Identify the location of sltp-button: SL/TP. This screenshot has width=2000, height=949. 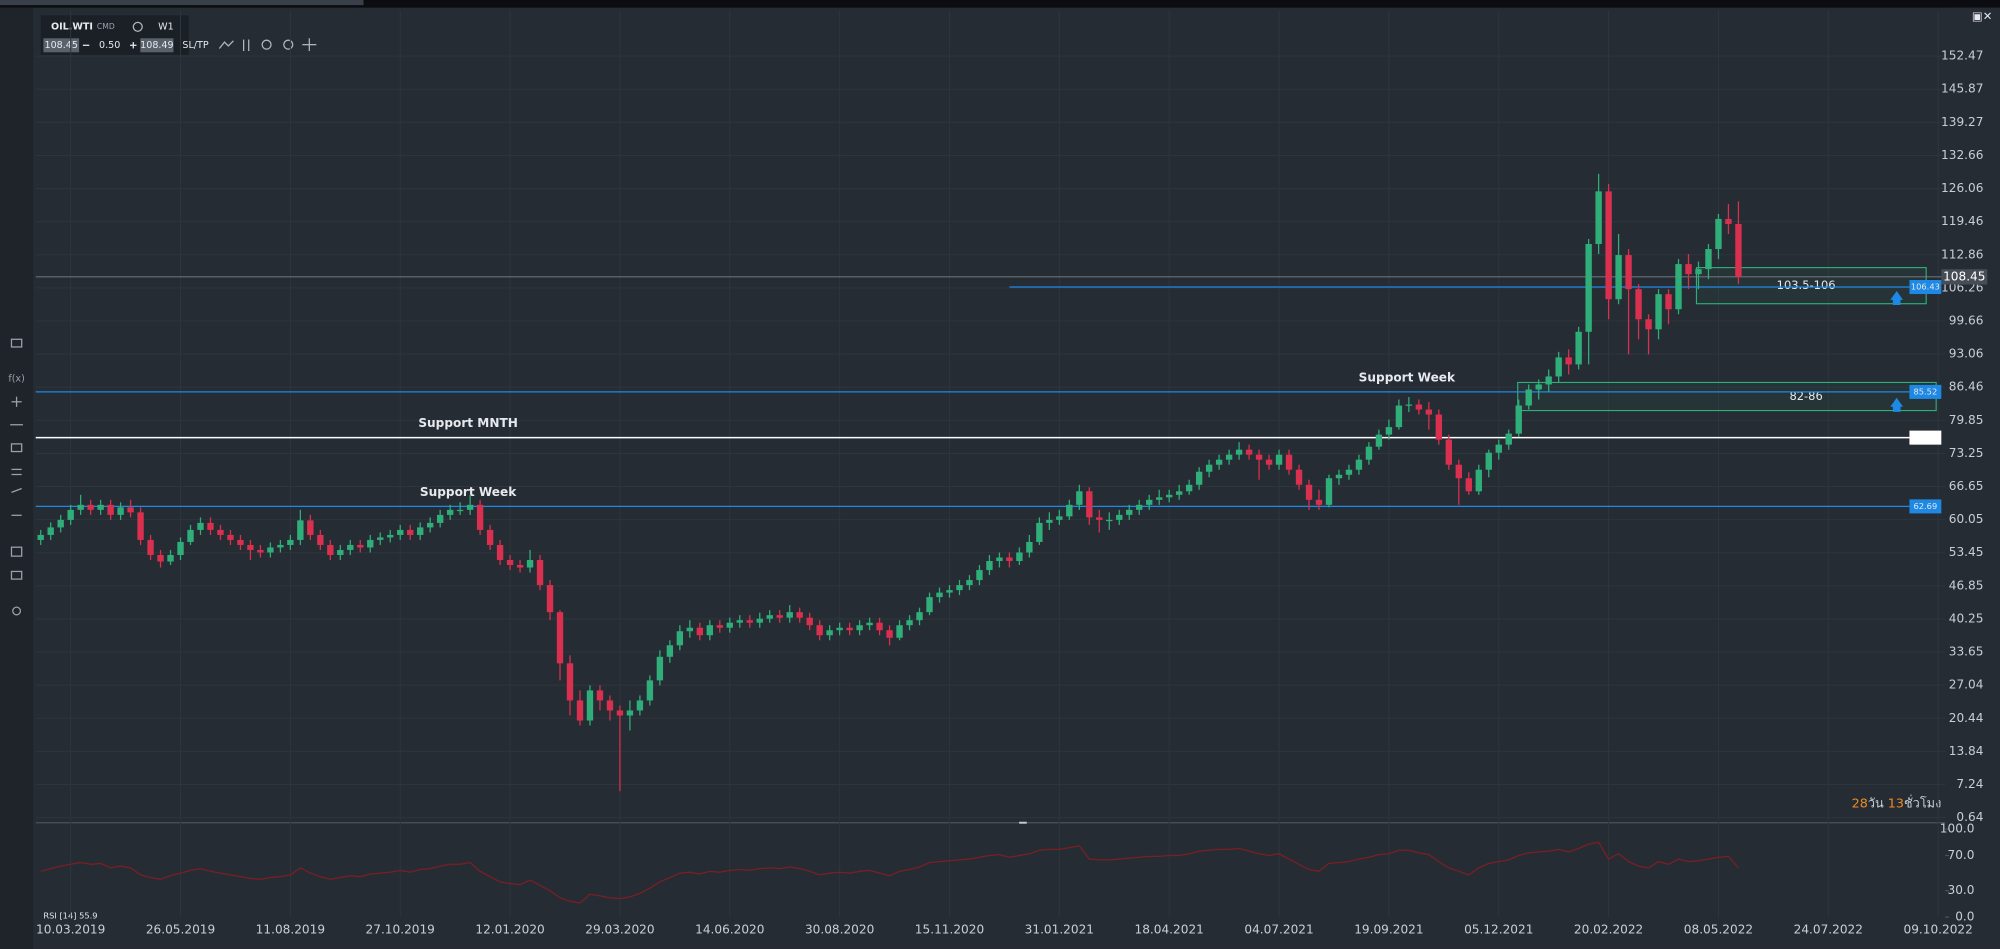
(195, 45).